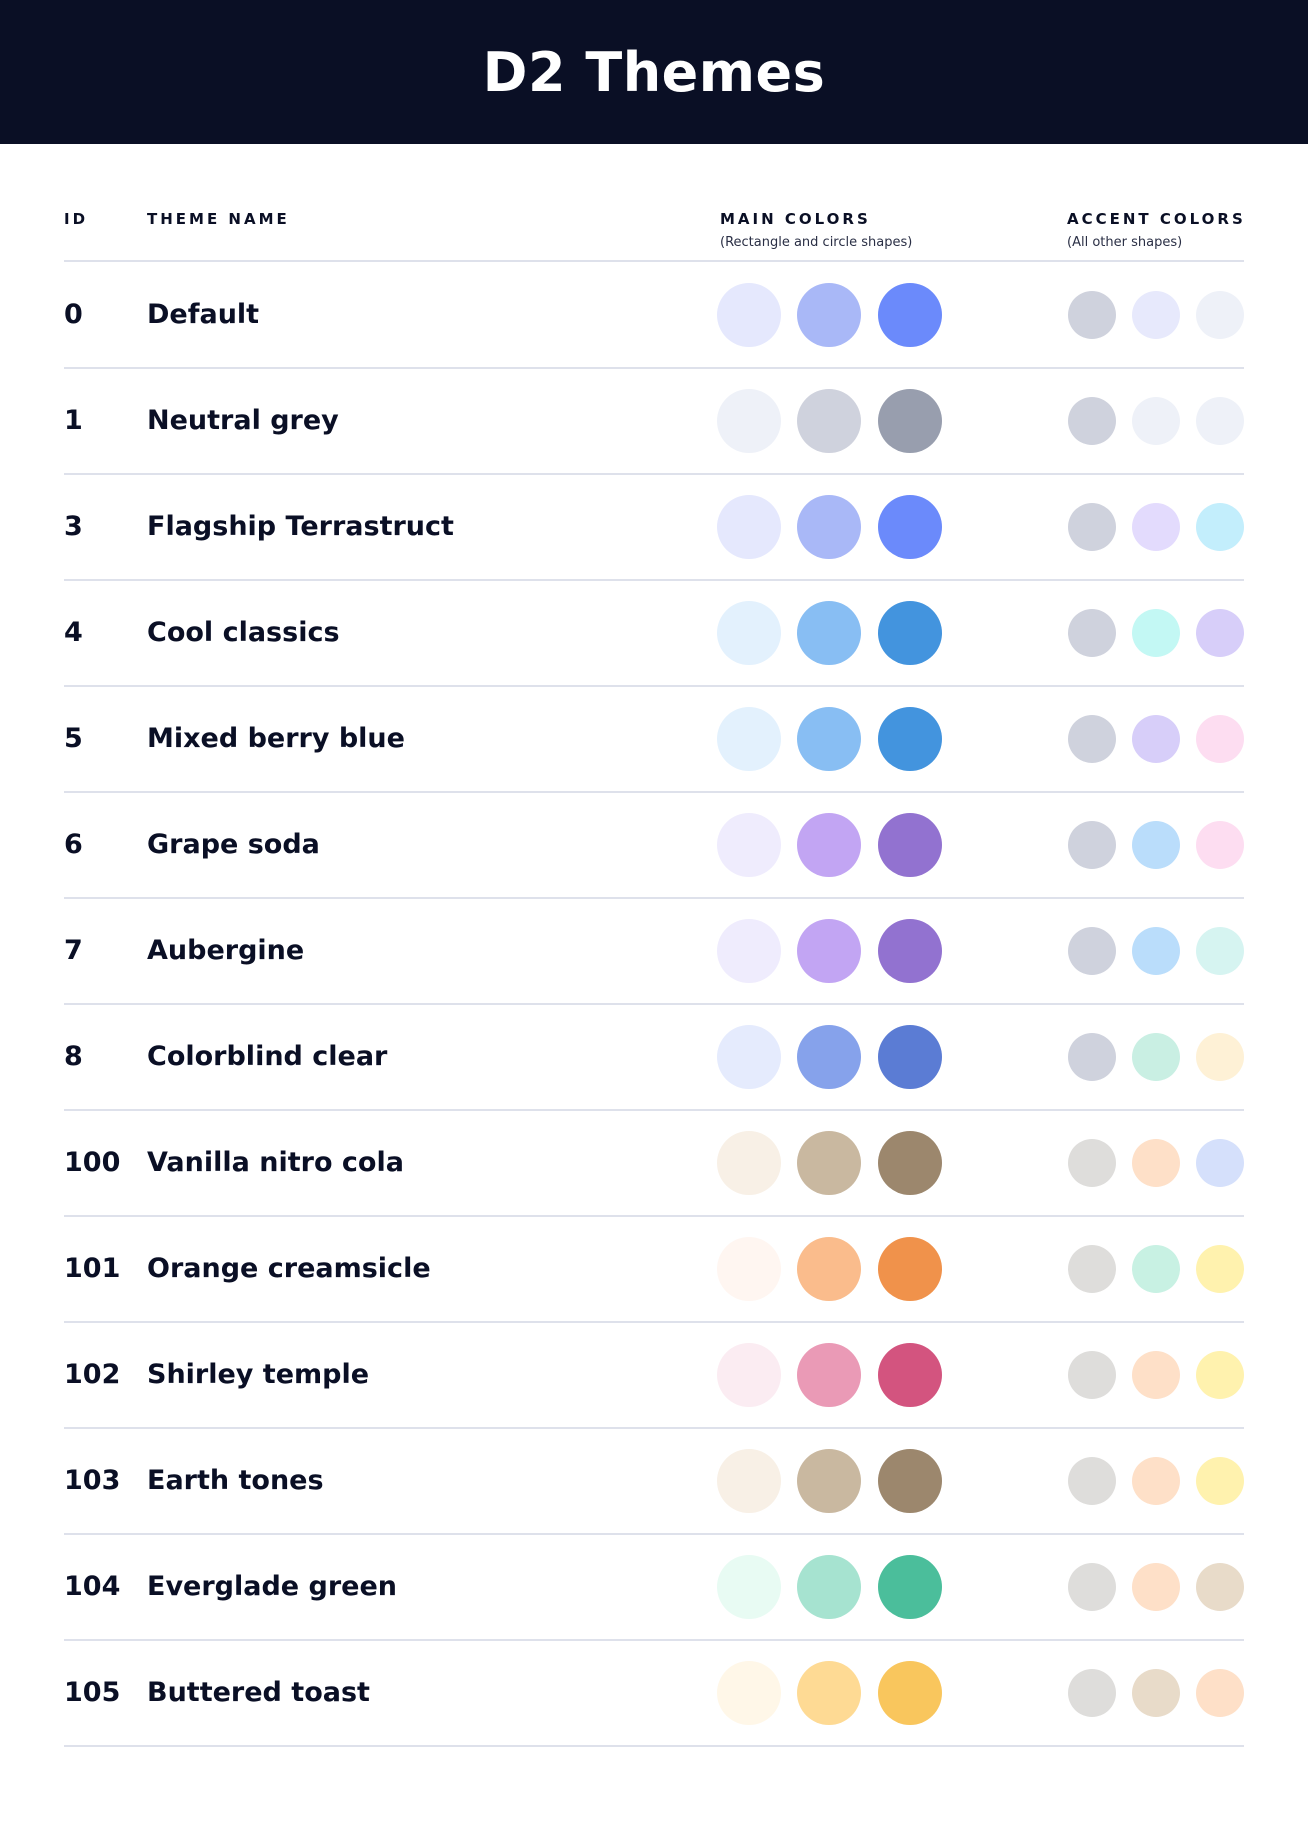 The width and height of the screenshot is (1308, 1826). Describe the element at coordinates (1125, 242) in the screenshot. I see `accent-colors-subtitle: (All other shapes)` at that location.